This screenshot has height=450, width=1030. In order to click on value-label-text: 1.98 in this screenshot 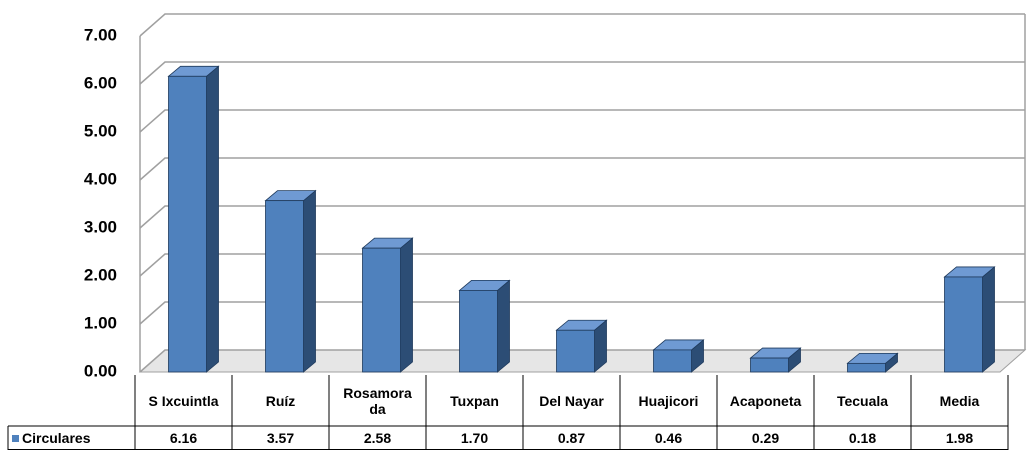, I will do `click(959, 438)`.